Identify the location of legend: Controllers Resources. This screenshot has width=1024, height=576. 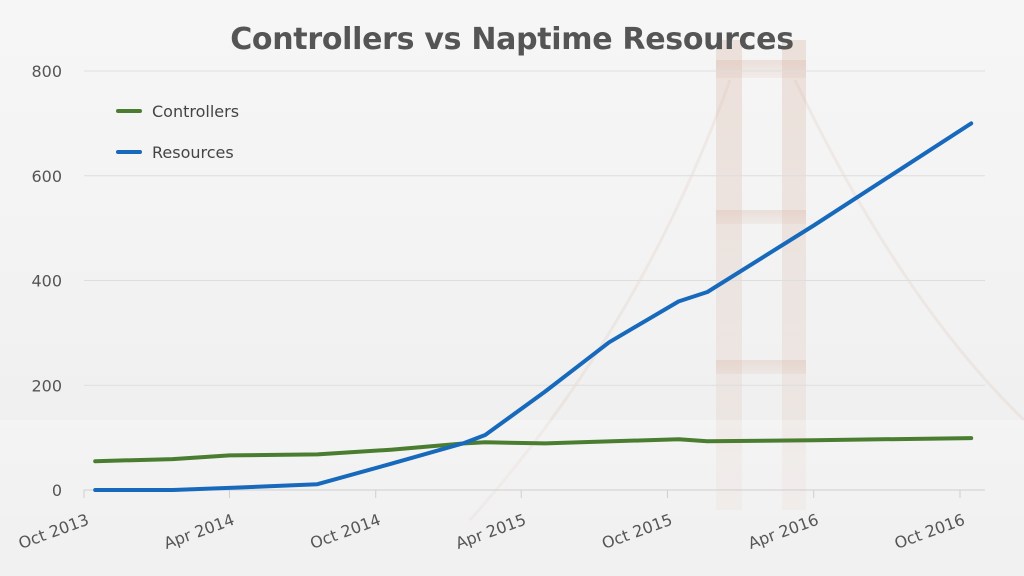
(177, 132).